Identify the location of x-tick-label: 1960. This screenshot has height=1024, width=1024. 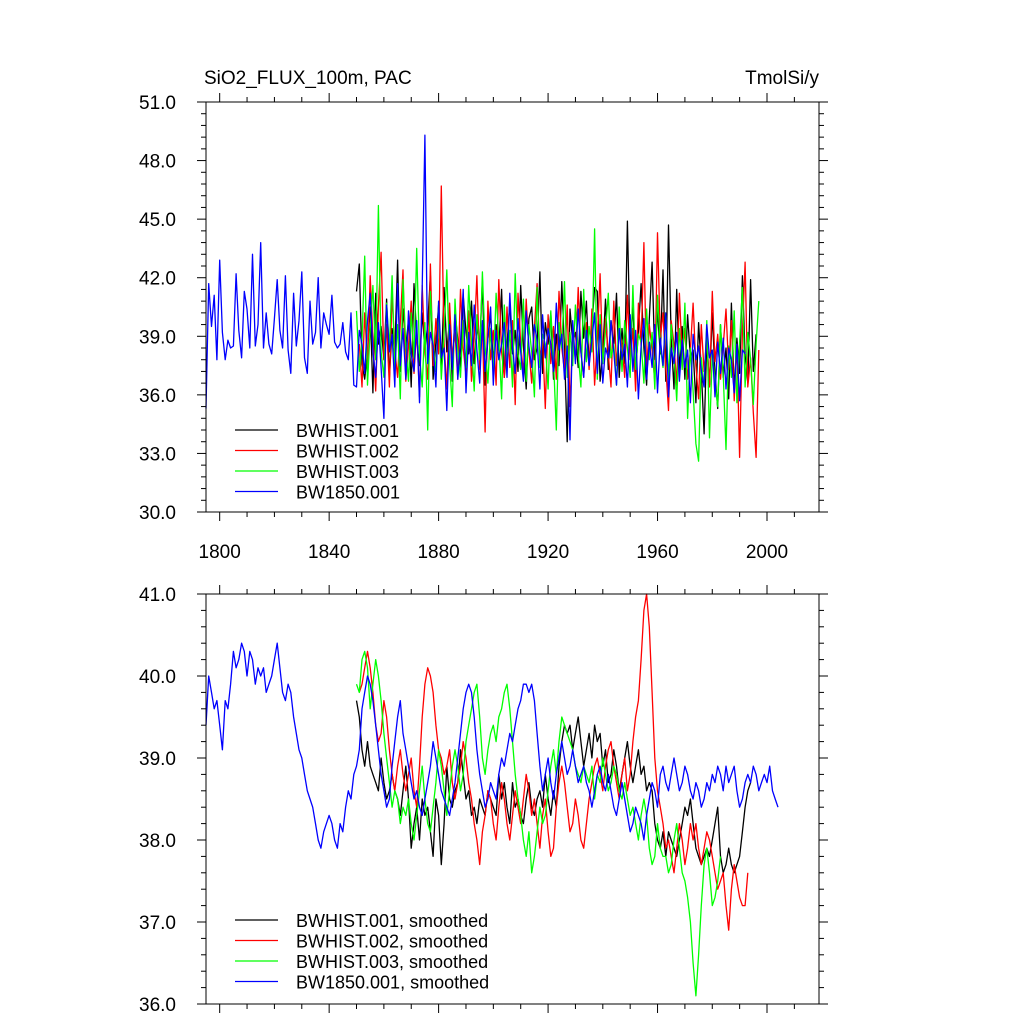
(657, 552).